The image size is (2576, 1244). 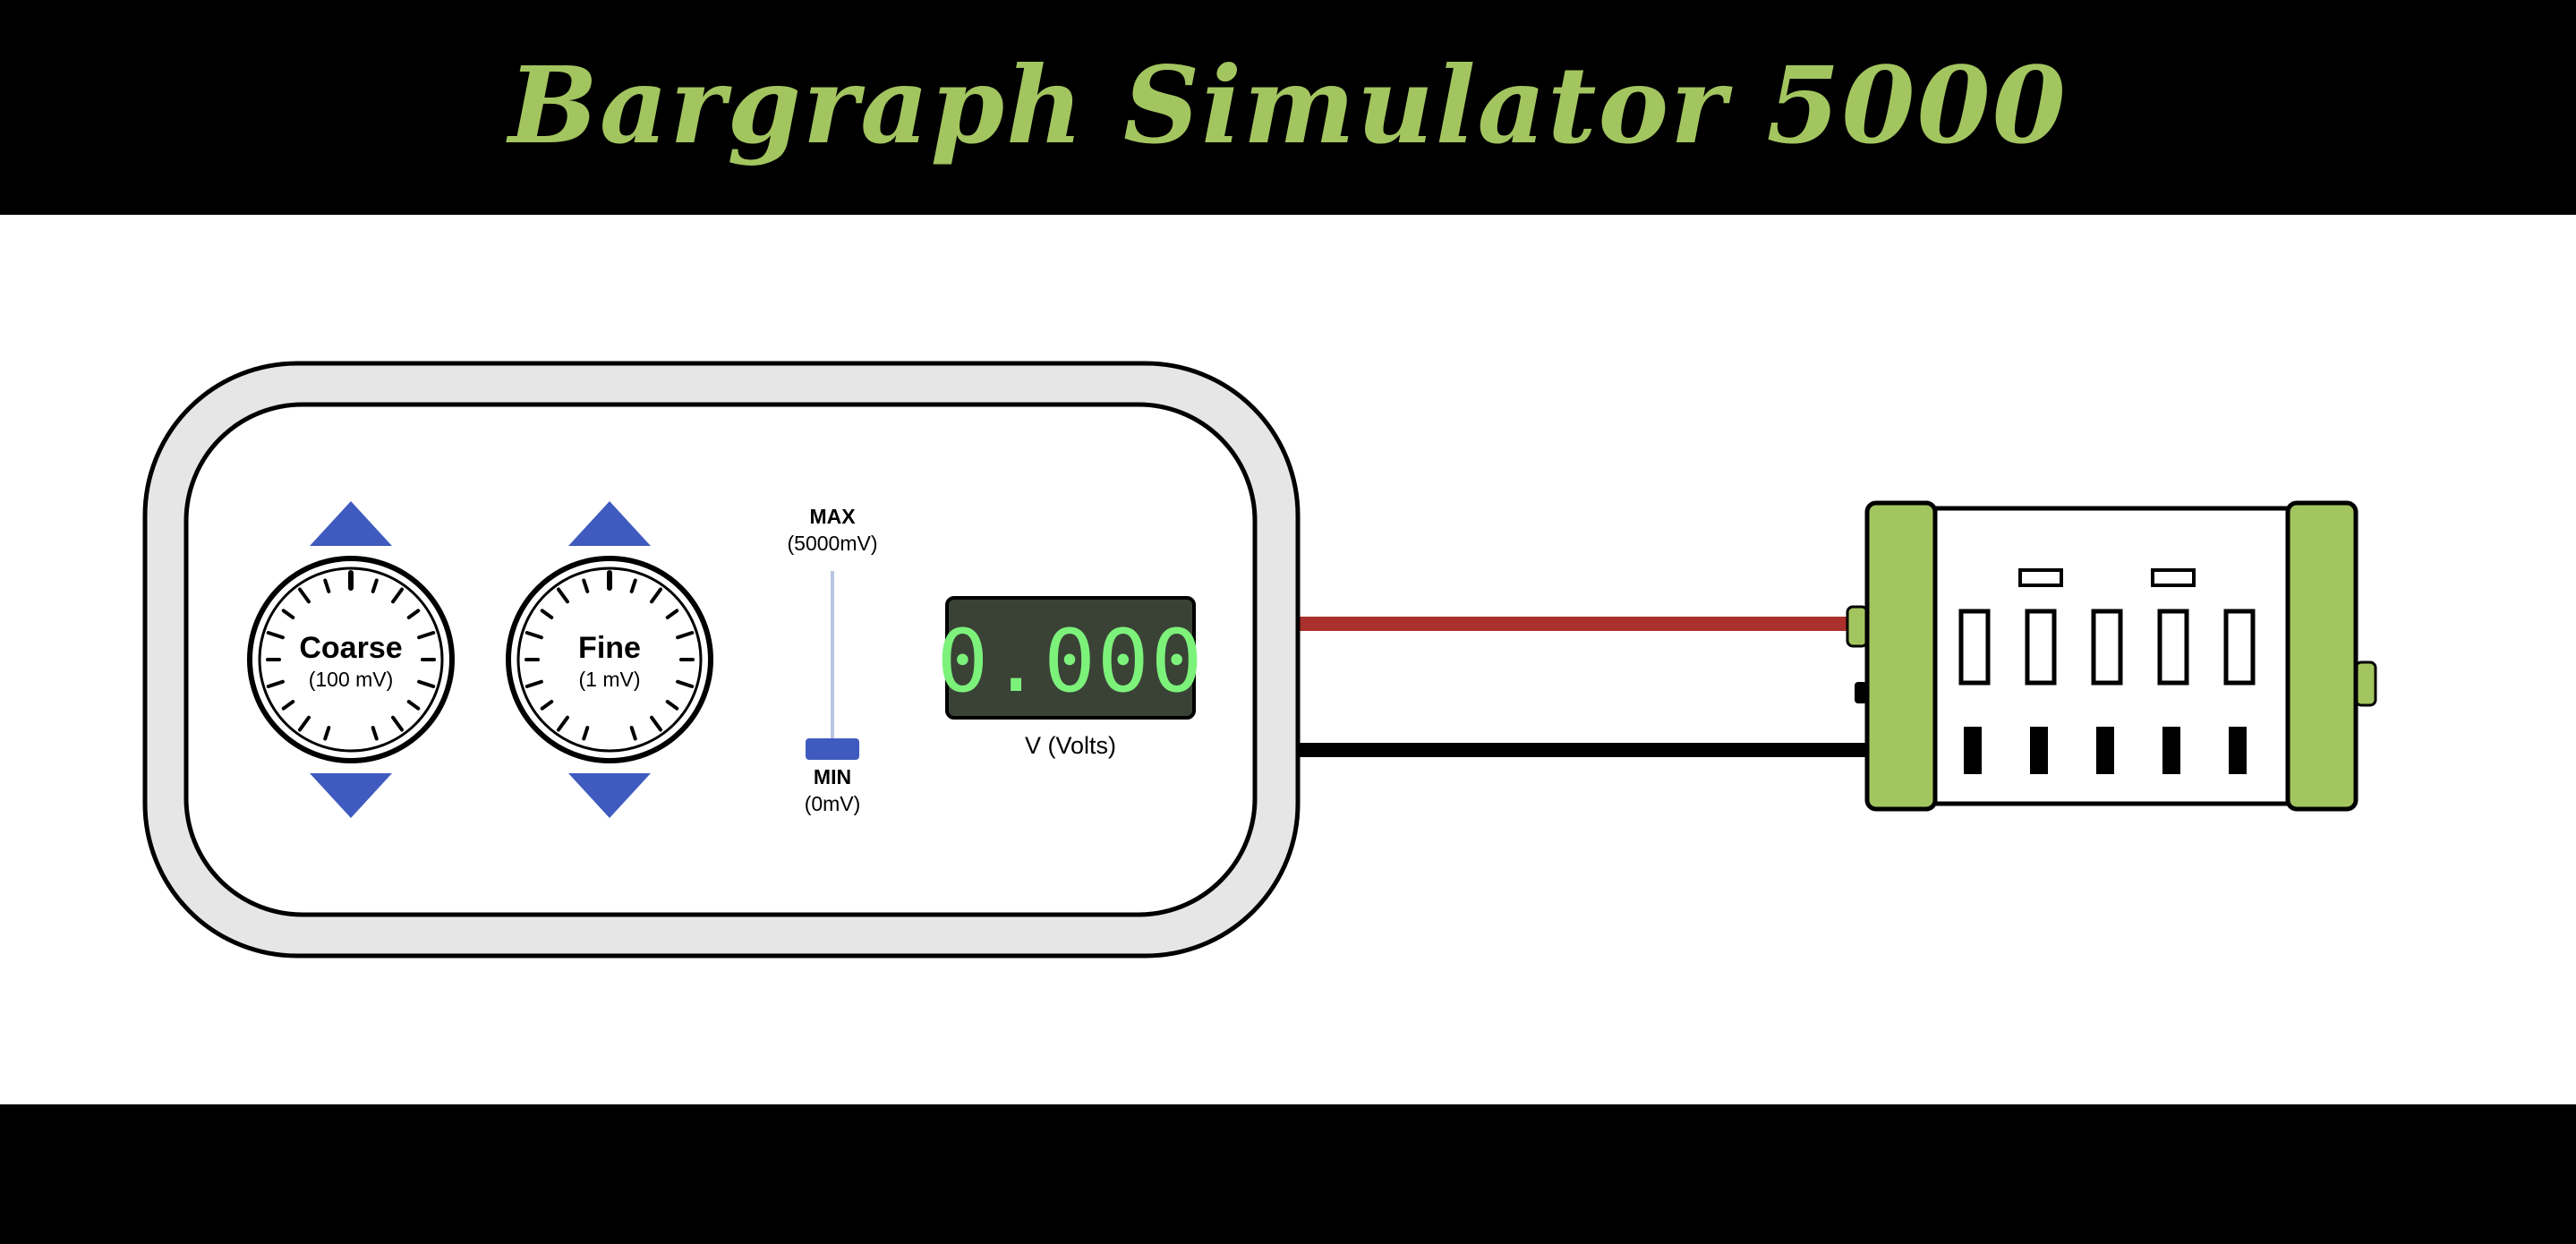 What do you see at coordinates (832, 749) in the screenshot?
I see `slider-thumb` at bounding box center [832, 749].